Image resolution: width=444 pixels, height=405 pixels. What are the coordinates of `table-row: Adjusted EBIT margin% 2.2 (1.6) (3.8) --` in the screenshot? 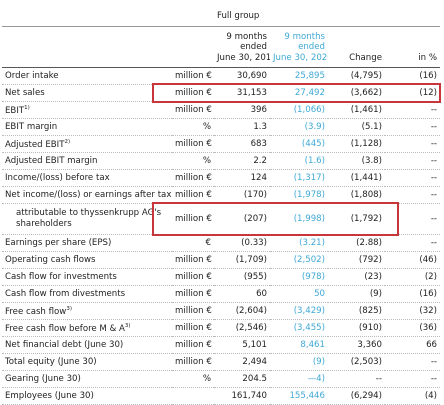 It's located at (221, 161).